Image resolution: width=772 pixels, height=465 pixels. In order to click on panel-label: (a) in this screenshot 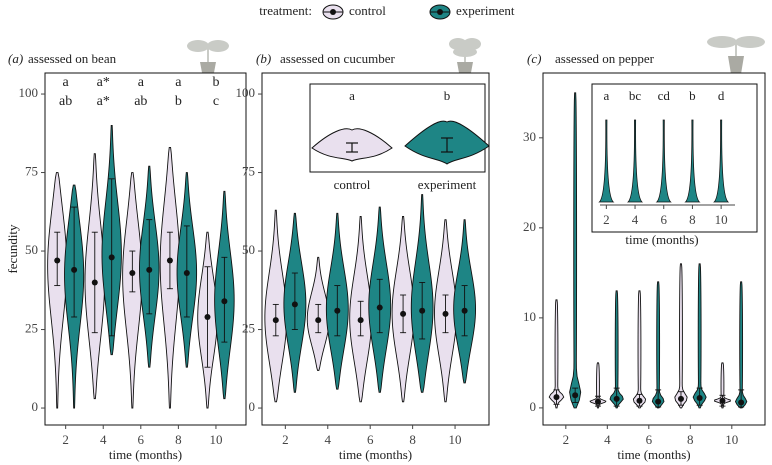, I will do `click(15, 58)`.